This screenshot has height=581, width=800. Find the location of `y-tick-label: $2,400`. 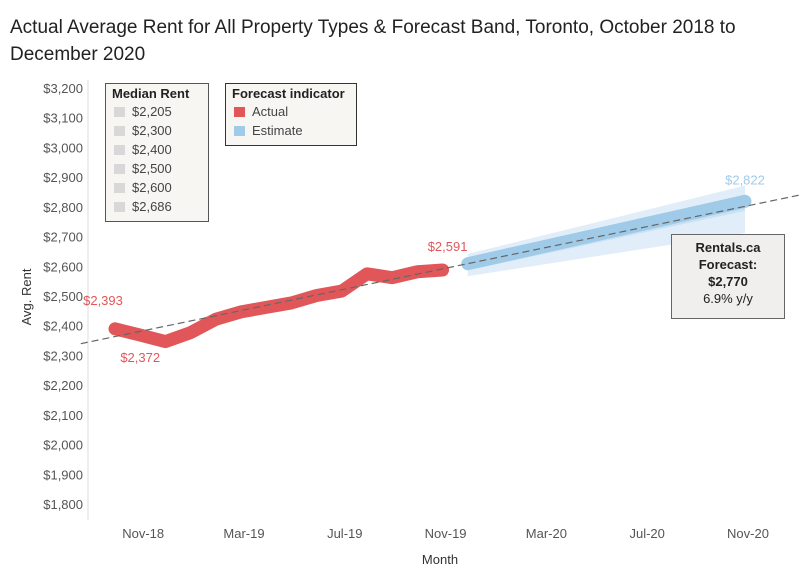

y-tick-label: $2,400 is located at coordinates (63, 326).